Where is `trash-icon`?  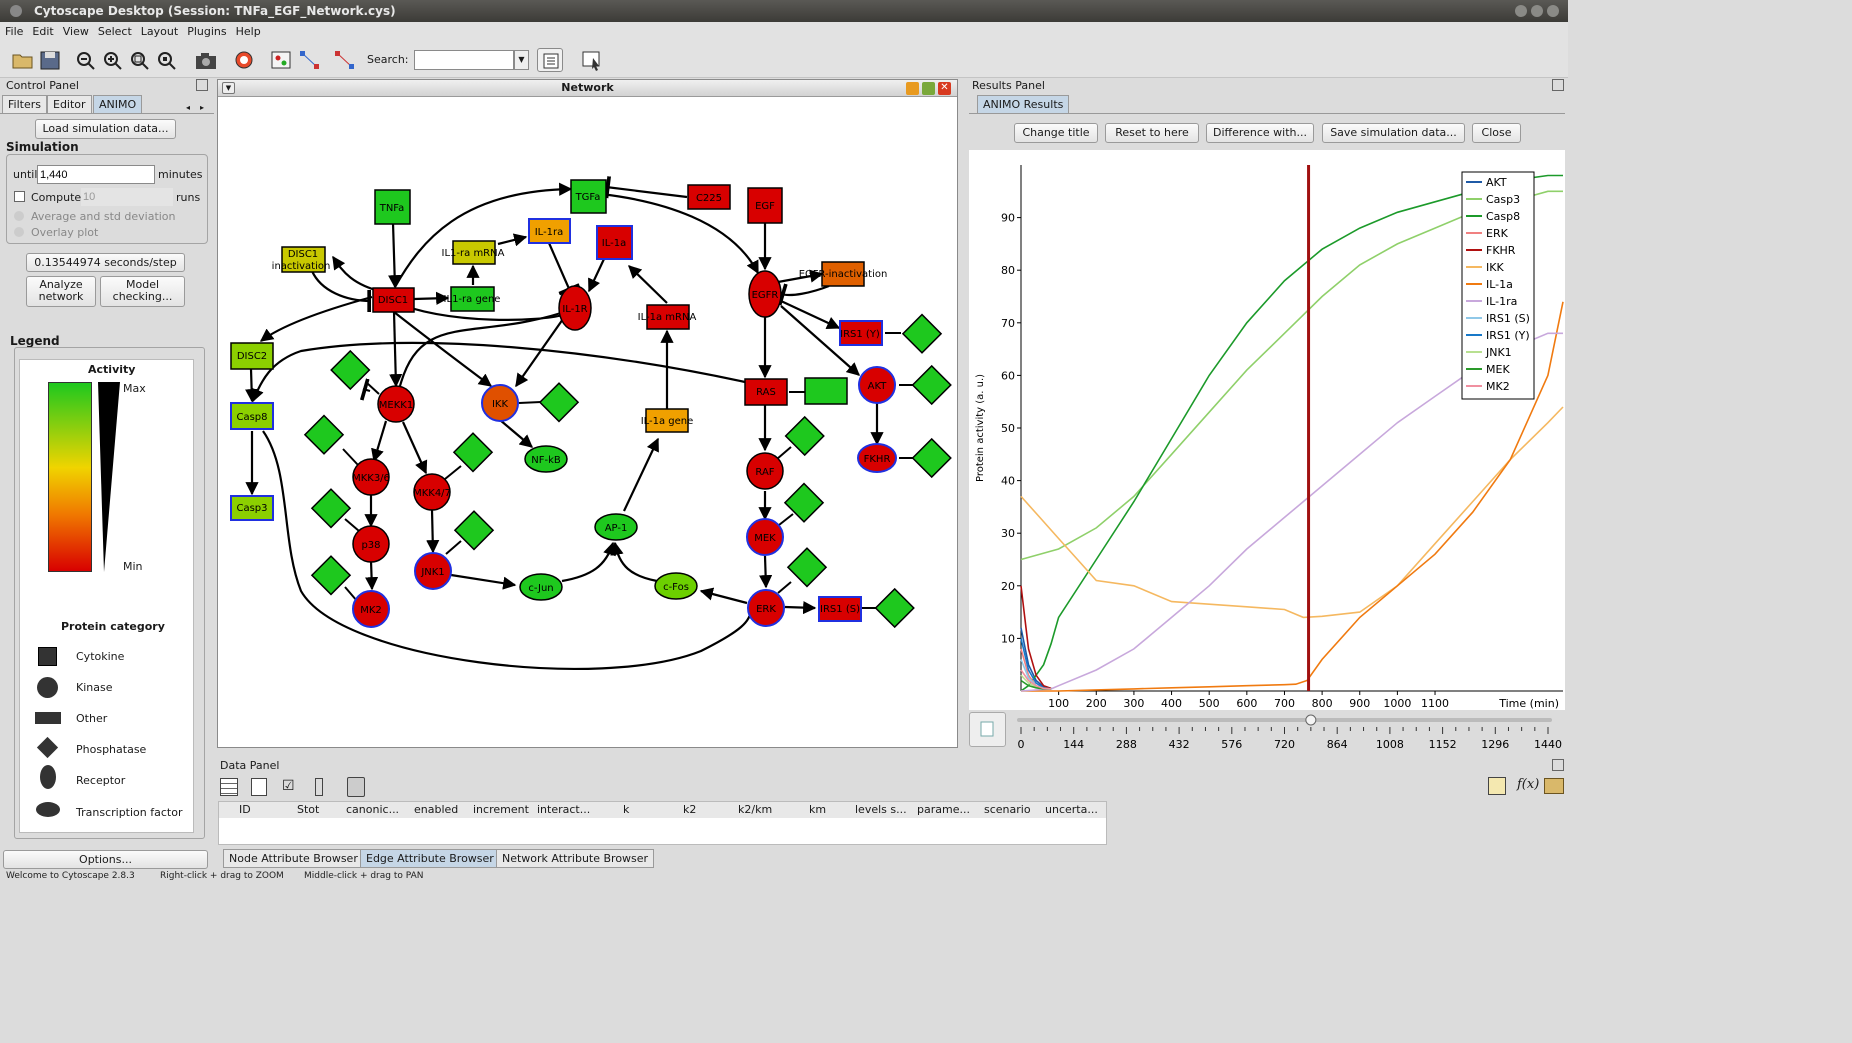 trash-icon is located at coordinates (356, 787).